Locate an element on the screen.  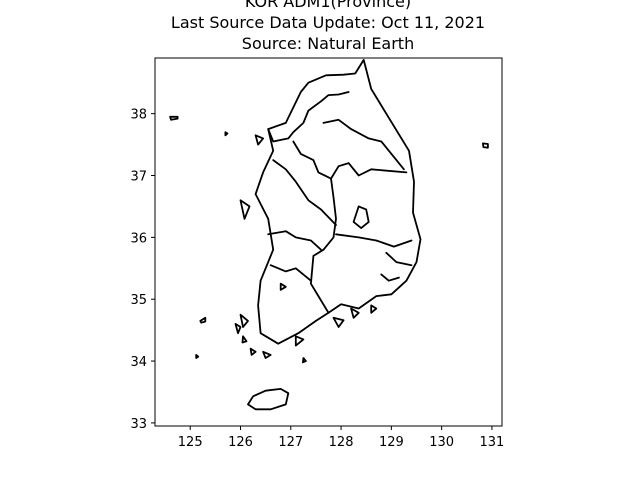
map-title-line-1: KOR ADM1(Province) is located at coordinates (328, 5).